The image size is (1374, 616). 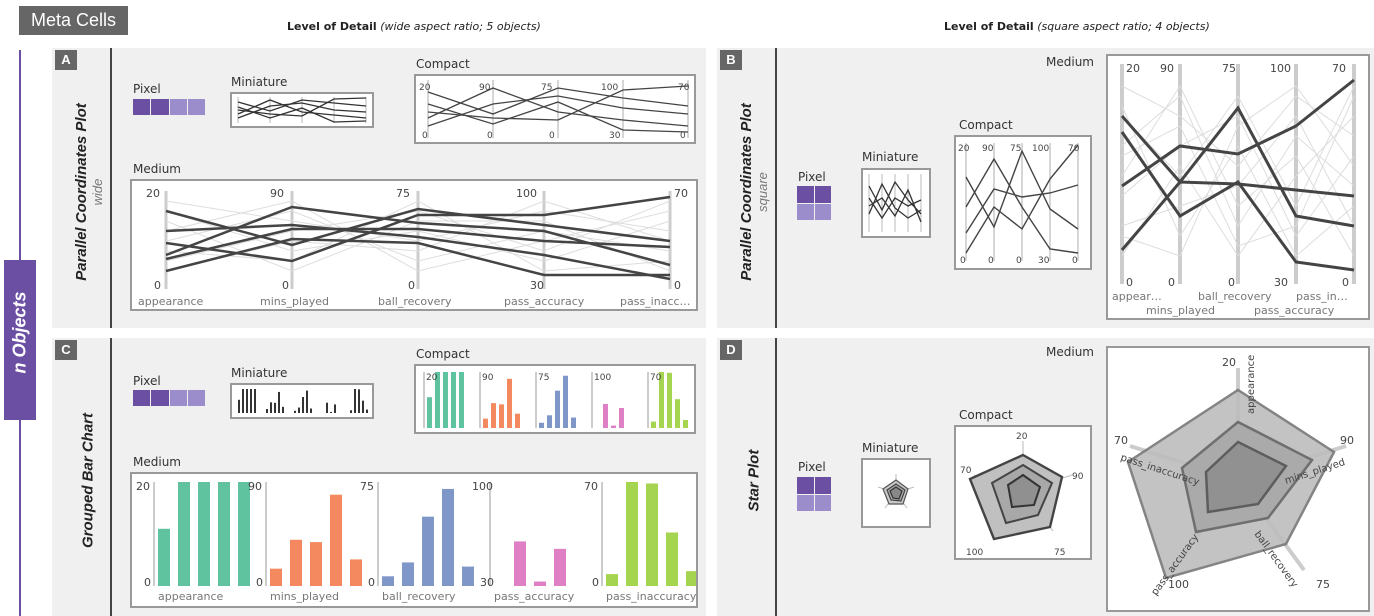 I want to click on panel-d-separator, so click(x=776, y=477).